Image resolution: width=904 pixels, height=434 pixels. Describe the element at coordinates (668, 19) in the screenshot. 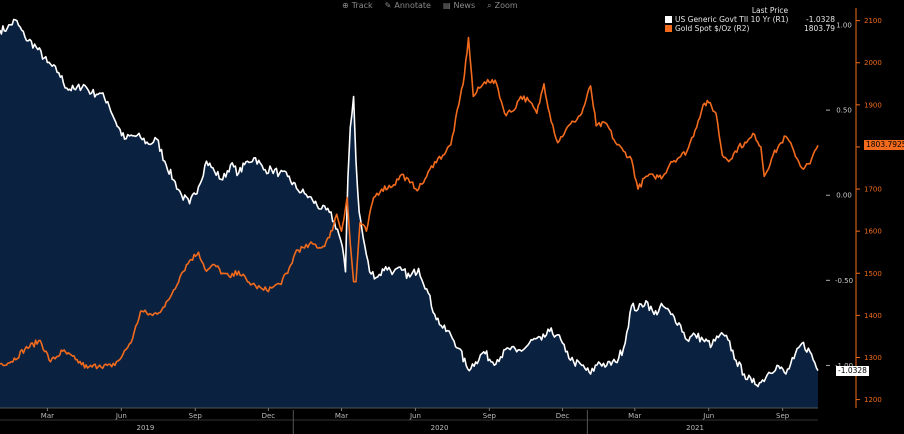

I see `legend-swatch-tips` at that location.